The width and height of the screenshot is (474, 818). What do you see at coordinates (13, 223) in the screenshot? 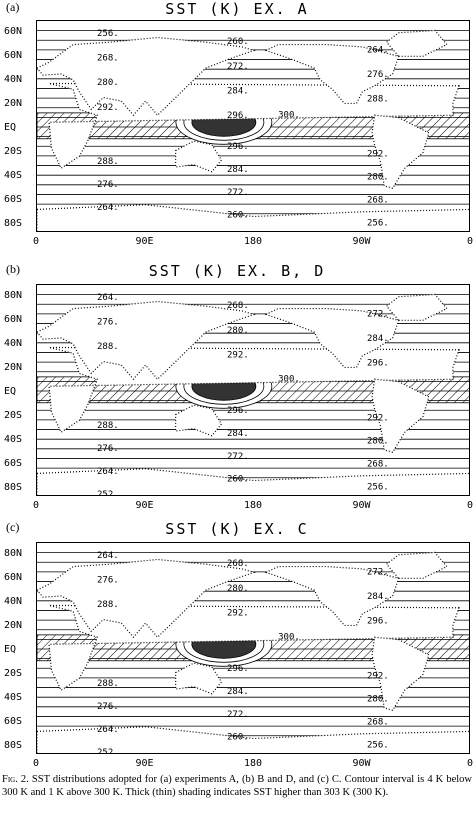
I see `latitude-label: 80S` at bounding box center [13, 223].